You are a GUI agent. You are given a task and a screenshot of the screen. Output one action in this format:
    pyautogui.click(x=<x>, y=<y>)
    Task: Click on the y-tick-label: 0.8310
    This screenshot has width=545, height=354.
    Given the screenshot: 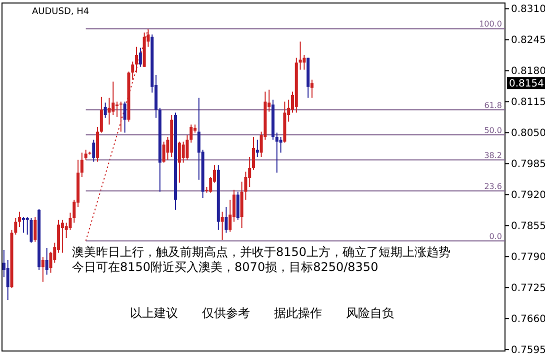 What is the action you would take?
    pyautogui.click(x=528, y=10)
    